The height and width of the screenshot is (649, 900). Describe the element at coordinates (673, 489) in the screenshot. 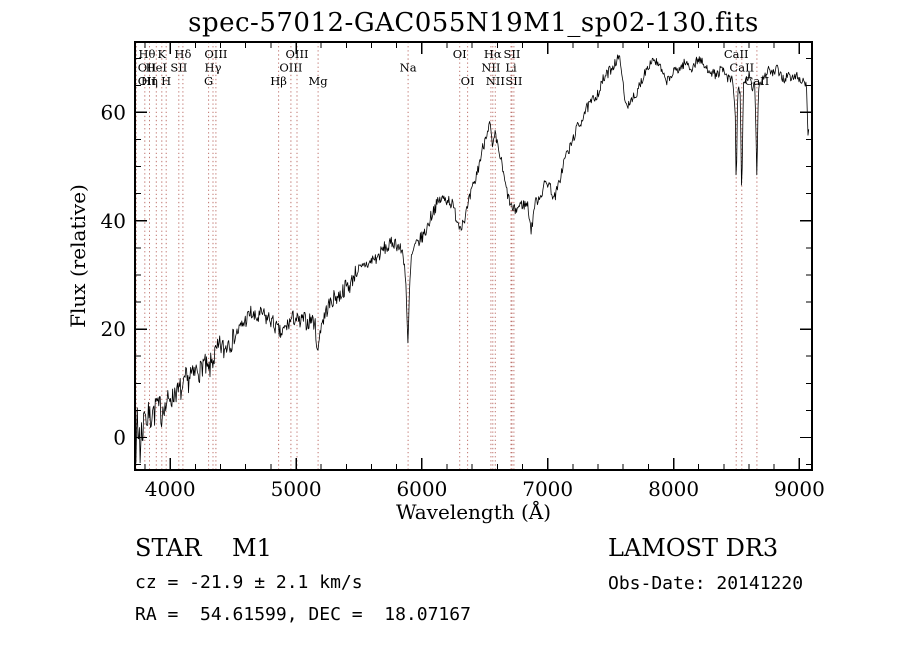

I see `x-tick-label: 8000` at that location.